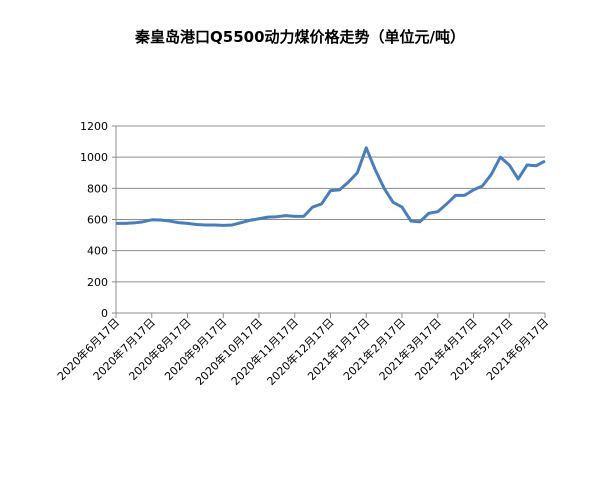 This screenshot has width=600, height=500. Describe the element at coordinates (94, 126) in the screenshot. I see `y-tick-label: 1200` at that location.